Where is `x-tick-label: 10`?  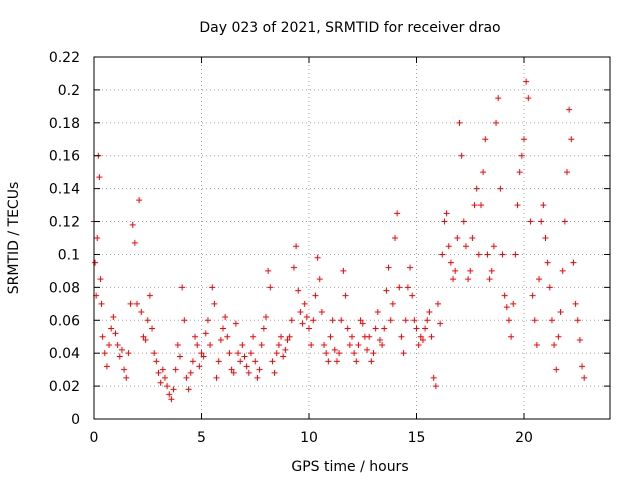
x-tick-label: 10 is located at coordinates (309, 438).